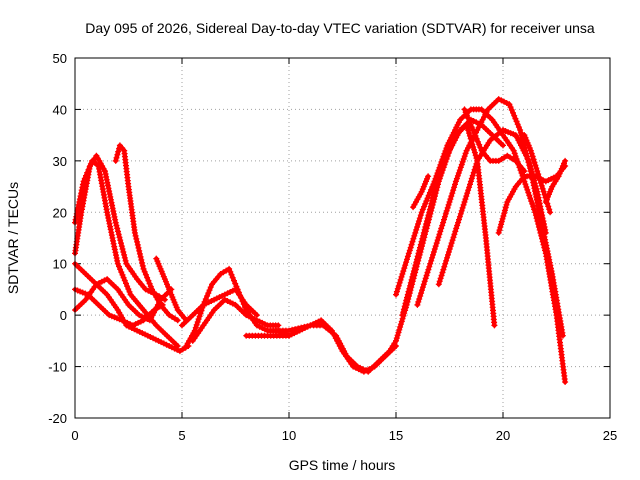  Describe the element at coordinates (342, 465) in the screenshot. I see `x-axis-label: GPS time / hours` at that location.